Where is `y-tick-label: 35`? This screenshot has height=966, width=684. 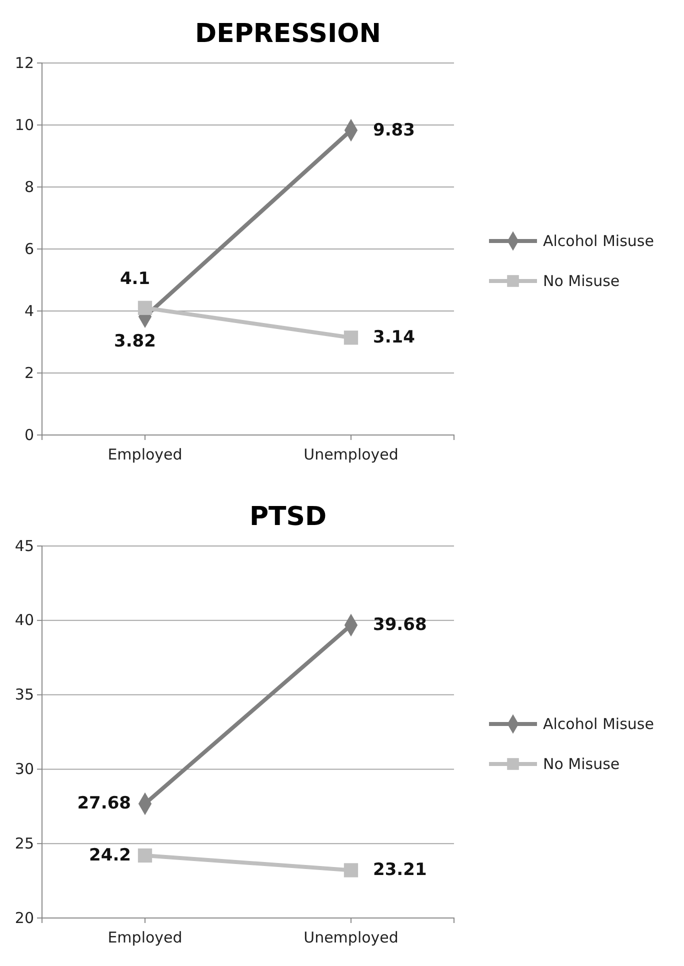 y-tick-label: 35 is located at coordinates (24, 695).